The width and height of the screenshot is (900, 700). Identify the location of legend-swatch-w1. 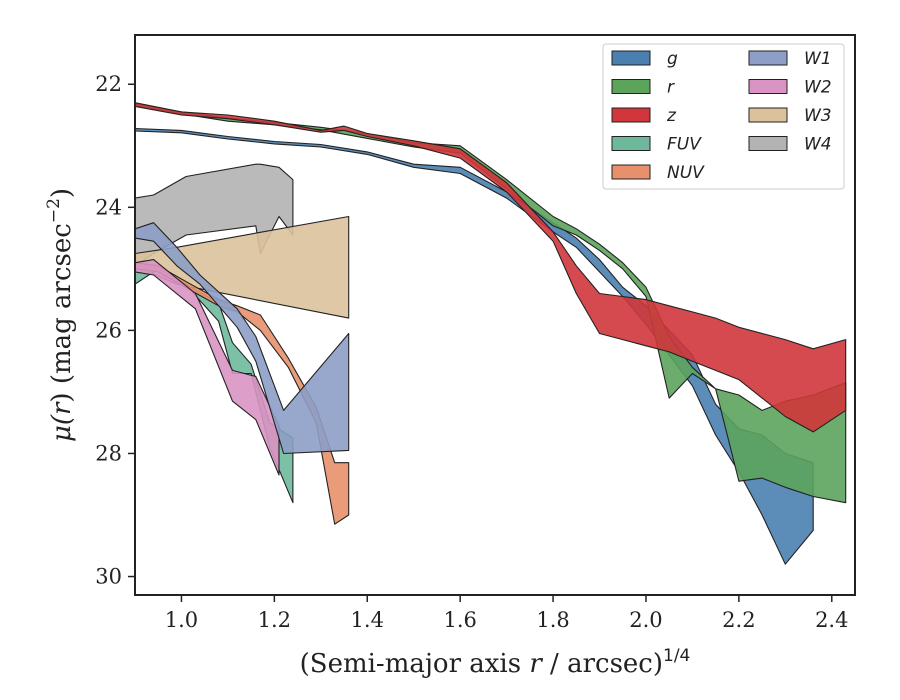
(768, 58).